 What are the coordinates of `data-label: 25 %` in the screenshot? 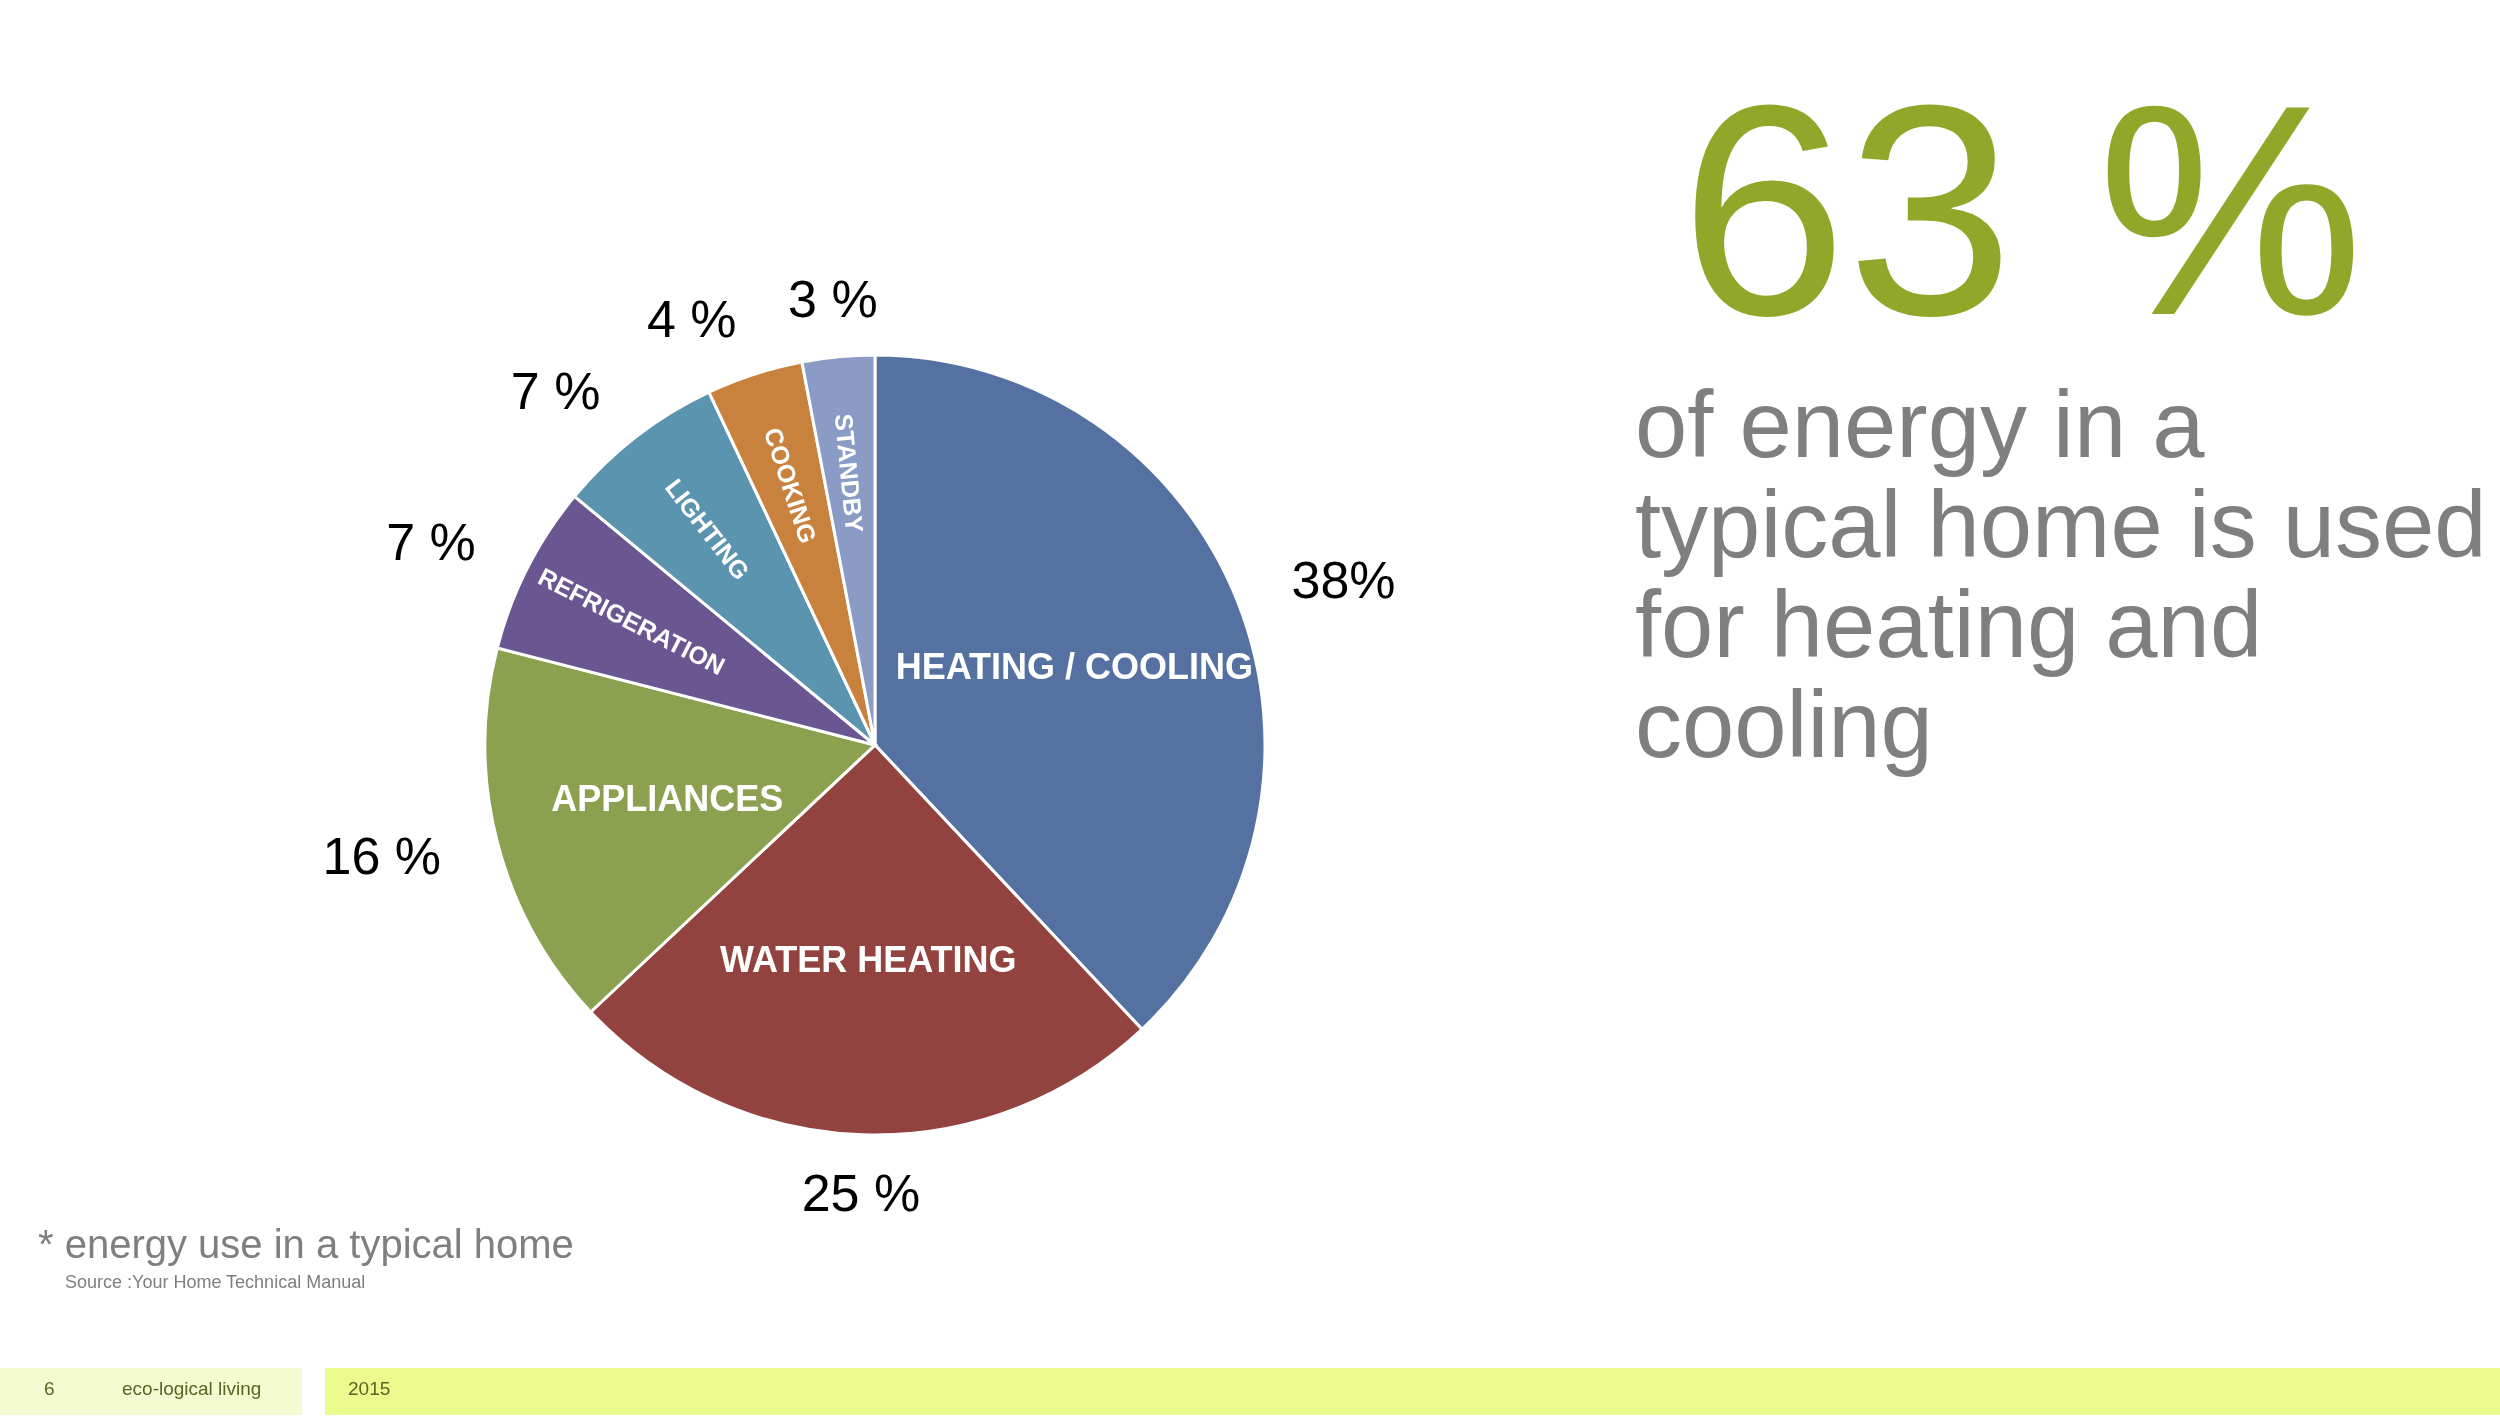 It's located at (861, 1192).